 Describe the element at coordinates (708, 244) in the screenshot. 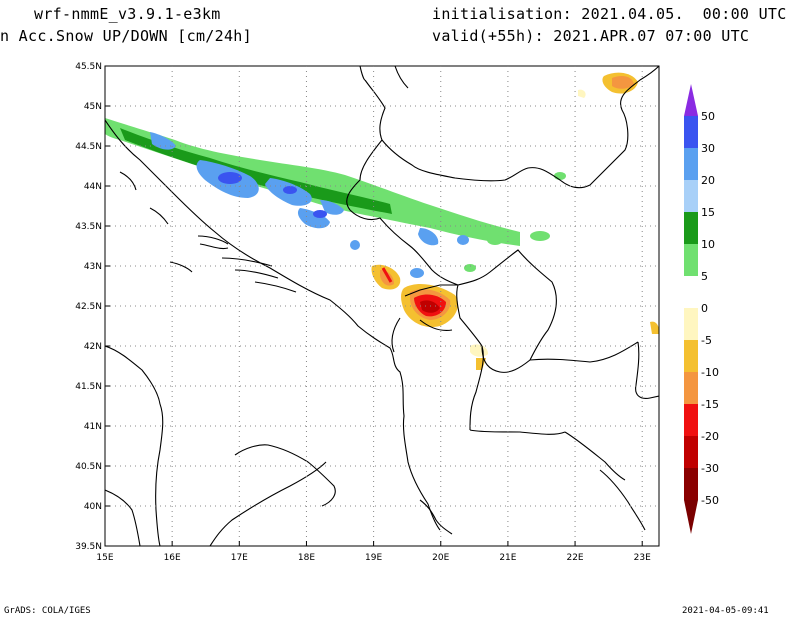

I see `colorbar-label: 10` at that location.